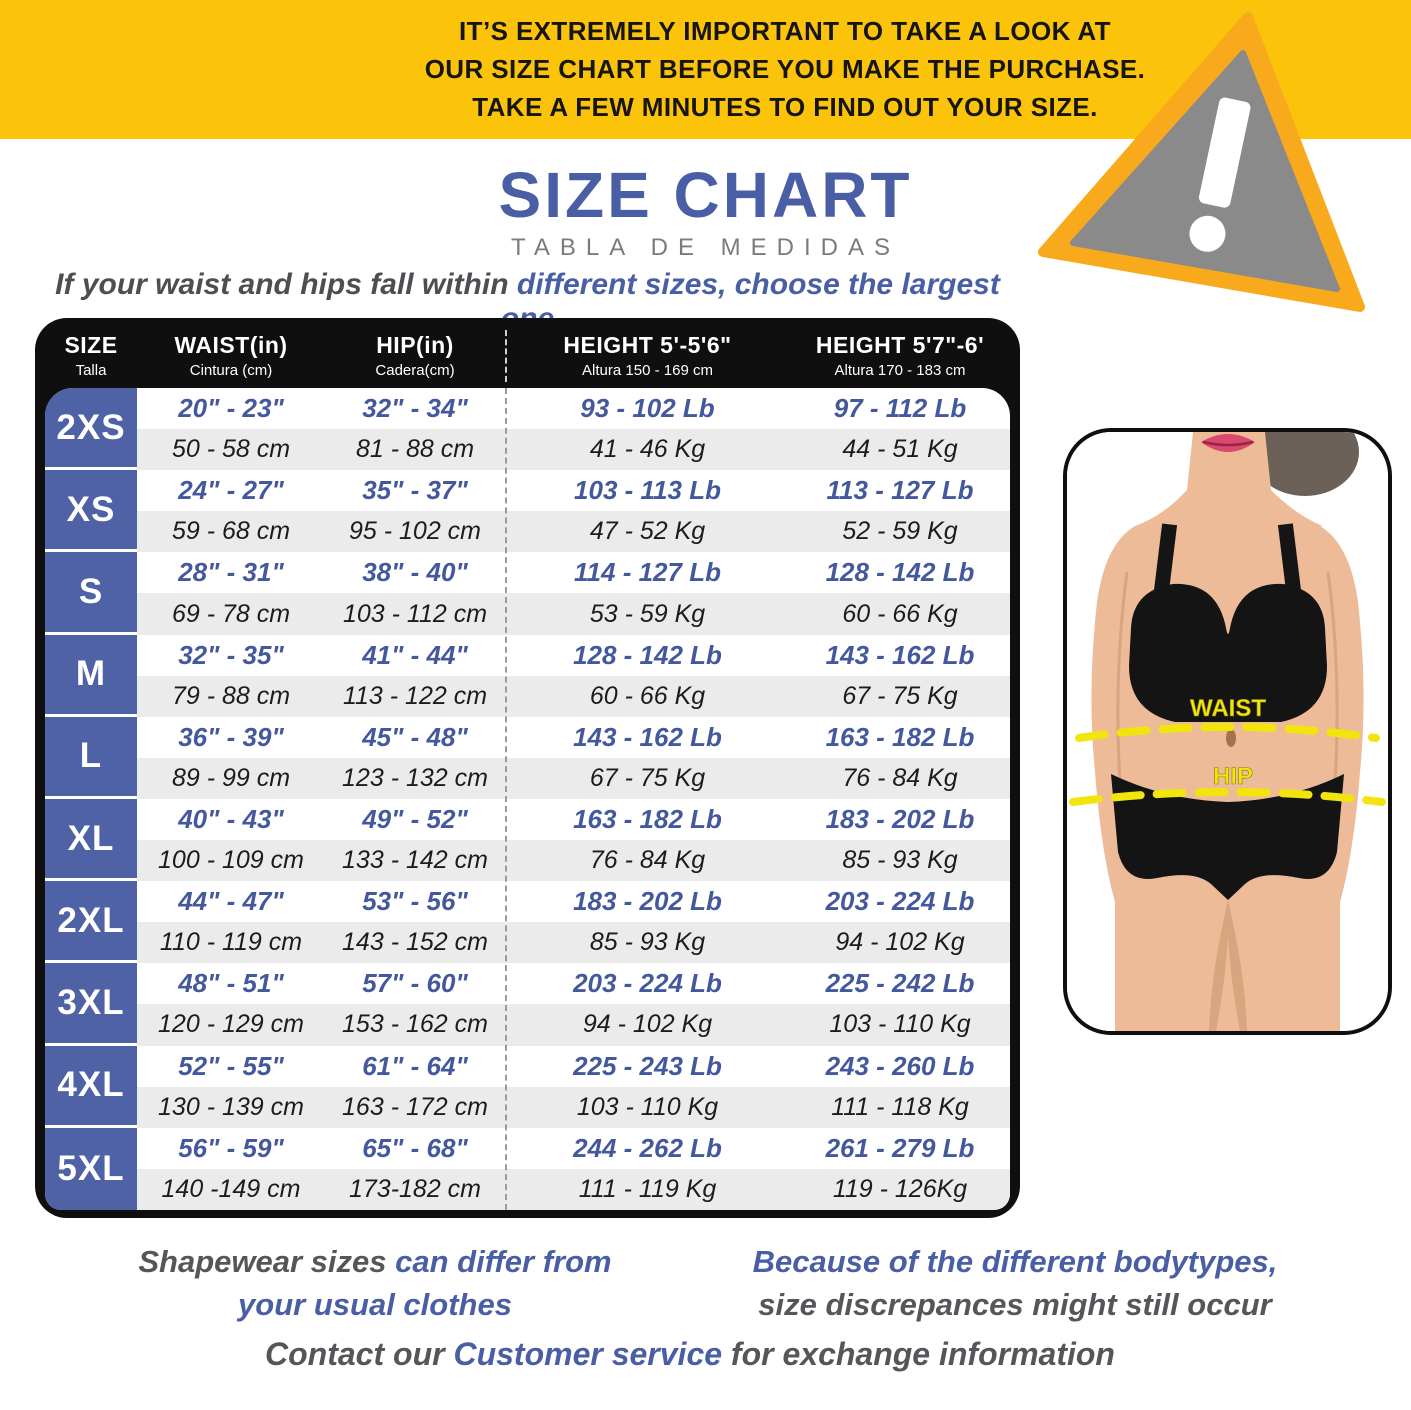 Image resolution: width=1411 pixels, height=1410 pixels. I want to click on waist-inches-value: 36" - 39", so click(231, 736).